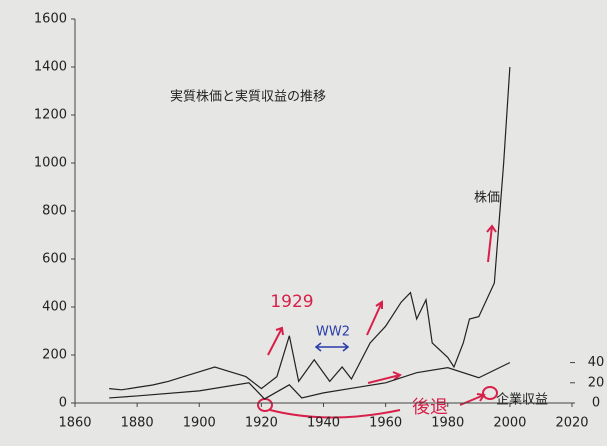 The width and height of the screenshot is (607, 446). I want to click on x-tick-label: 1880, so click(137, 423).